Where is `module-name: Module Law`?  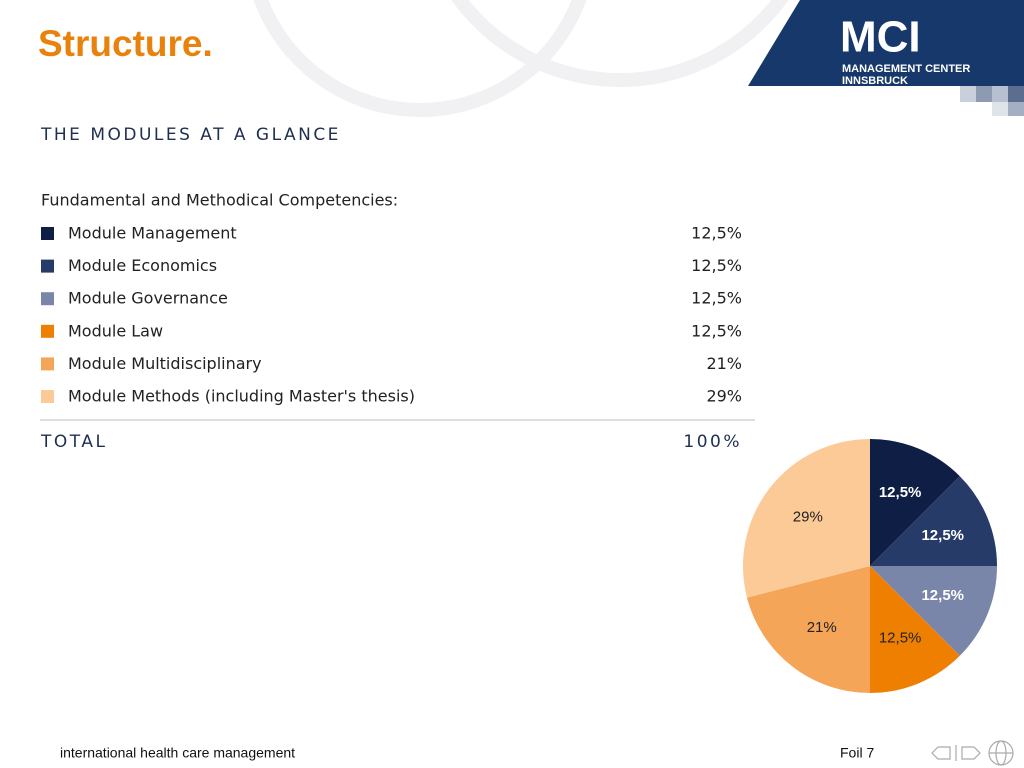 module-name: Module Law is located at coordinates (115, 330).